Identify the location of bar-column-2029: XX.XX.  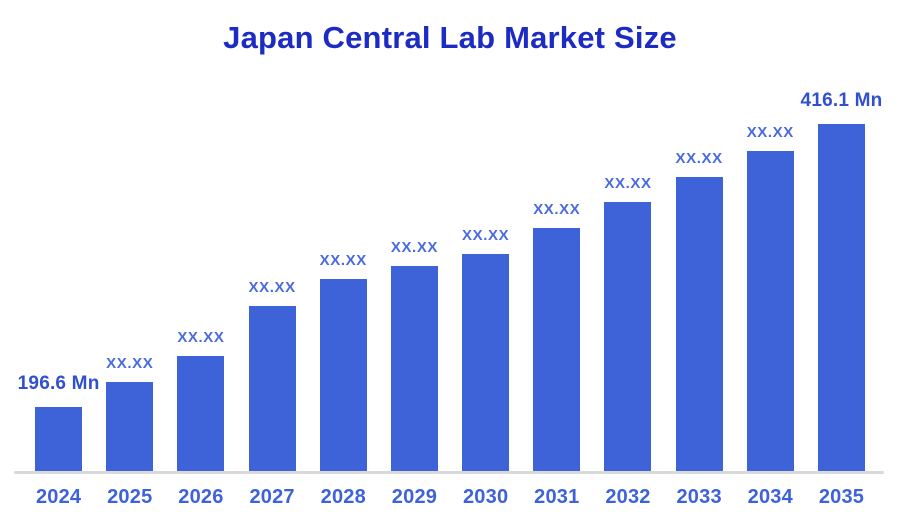
(414, 355).